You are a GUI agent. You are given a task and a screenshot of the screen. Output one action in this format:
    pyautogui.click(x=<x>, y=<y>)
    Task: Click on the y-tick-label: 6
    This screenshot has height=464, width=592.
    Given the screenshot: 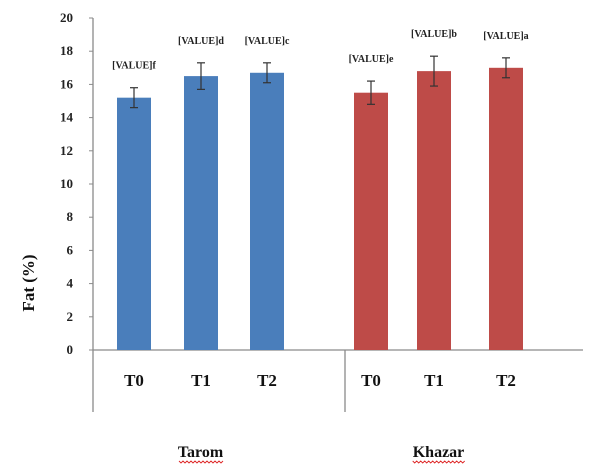 What is the action you would take?
    pyautogui.click(x=70, y=249)
    